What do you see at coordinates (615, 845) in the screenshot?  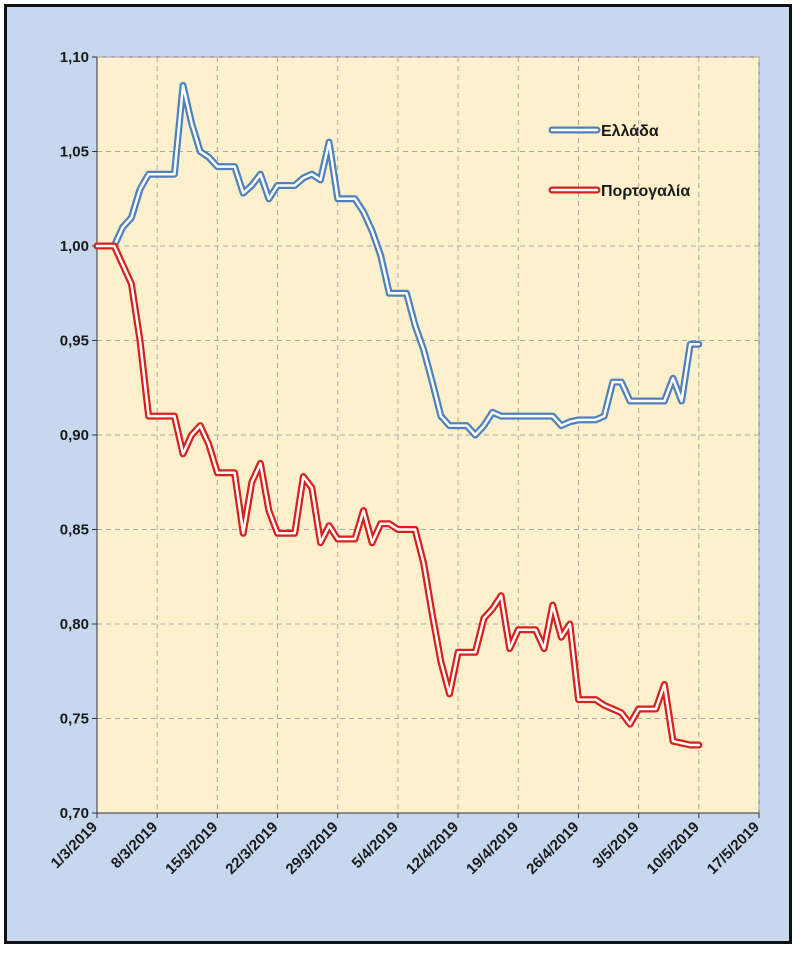 I see `x-tick-label: 3/5/2019` at bounding box center [615, 845].